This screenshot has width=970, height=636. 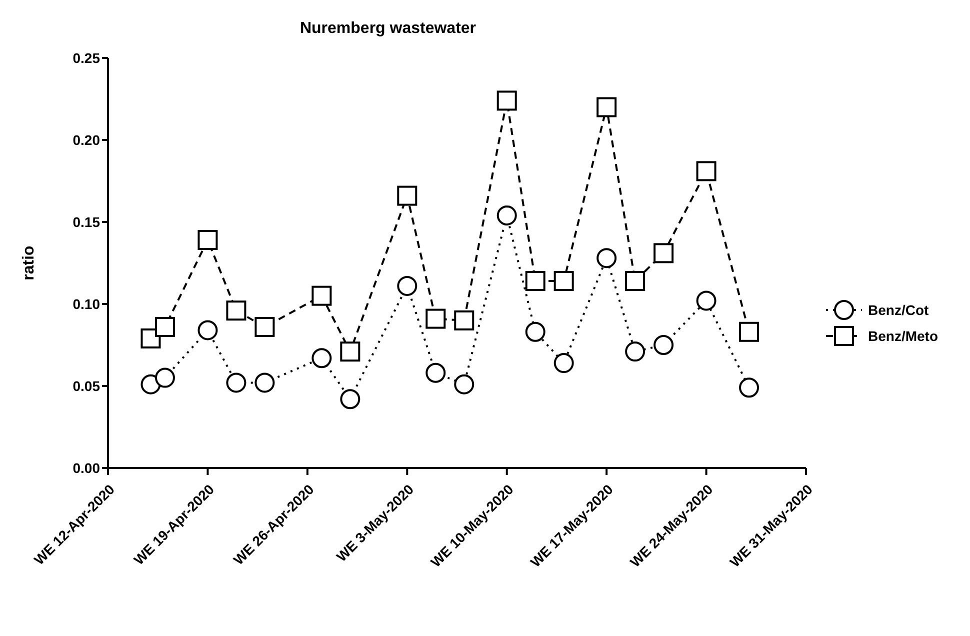 I want to click on y-tick-label: 0.10, so click(x=86, y=304).